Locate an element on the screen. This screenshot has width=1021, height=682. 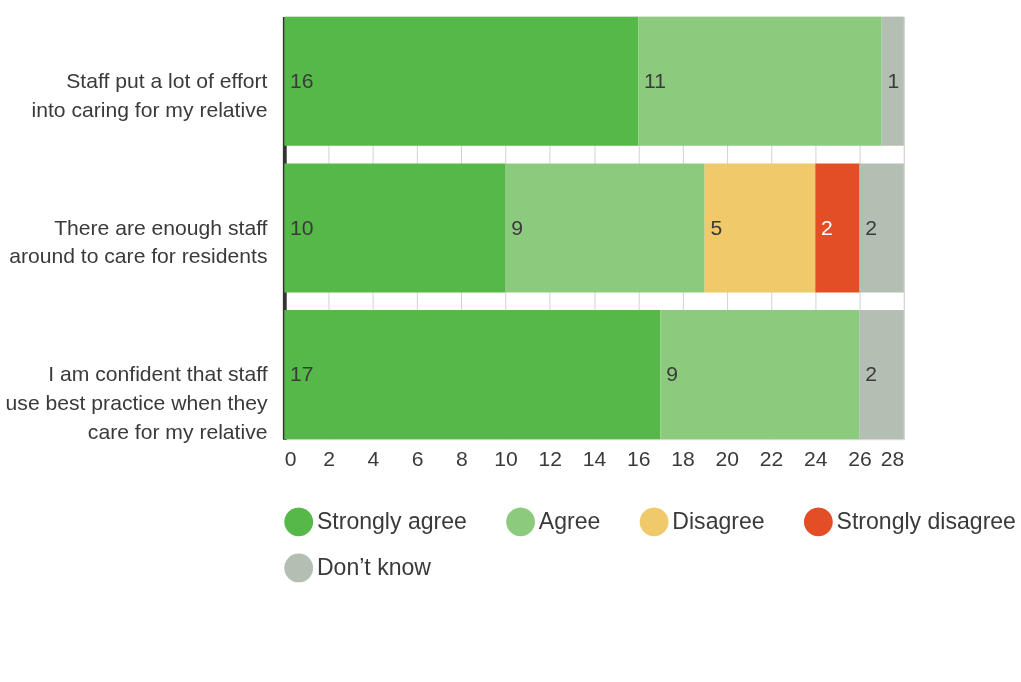
legend-label: Don’t know is located at coordinates (374, 566).